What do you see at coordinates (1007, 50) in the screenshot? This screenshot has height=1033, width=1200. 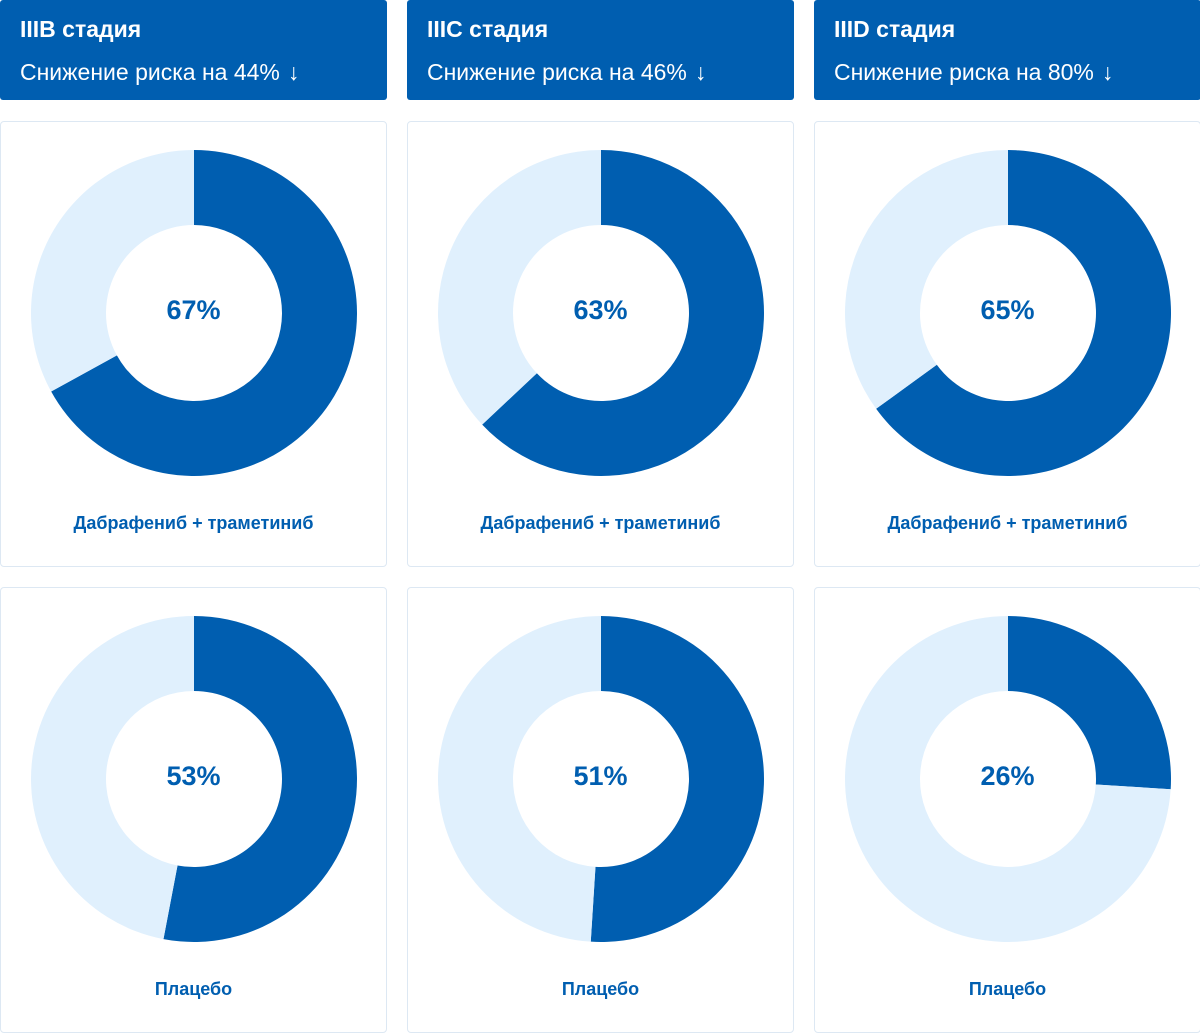 I see `stage-header: IIID стадия Снижение риска на 80% ↓` at bounding box center [1007, 50].